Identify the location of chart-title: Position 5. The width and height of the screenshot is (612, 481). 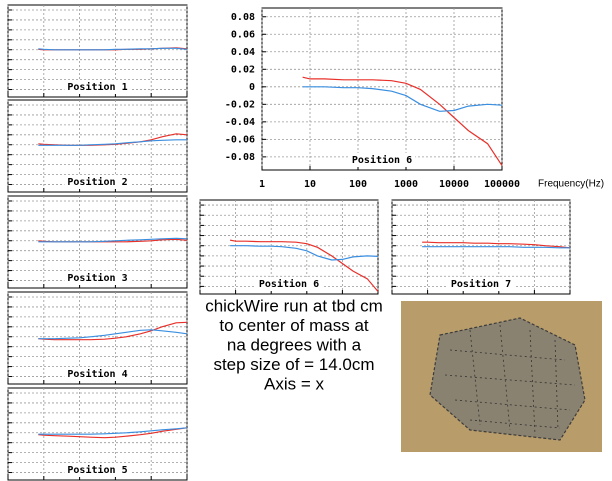
(97, 470).